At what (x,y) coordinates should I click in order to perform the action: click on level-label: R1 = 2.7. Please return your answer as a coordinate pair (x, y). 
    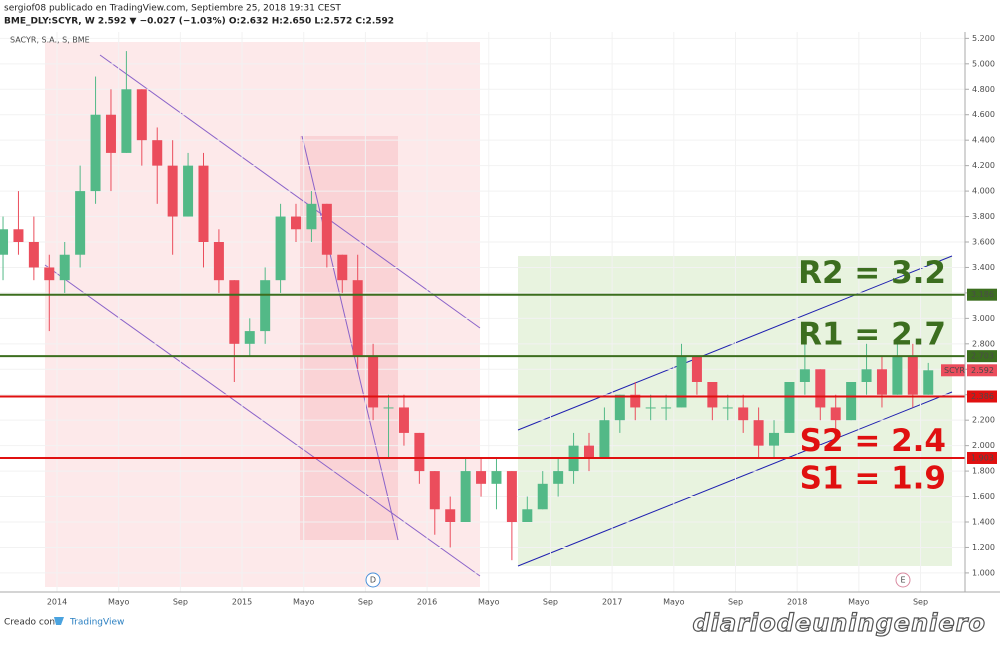
    Looking at the image, I should click on (872, 335).